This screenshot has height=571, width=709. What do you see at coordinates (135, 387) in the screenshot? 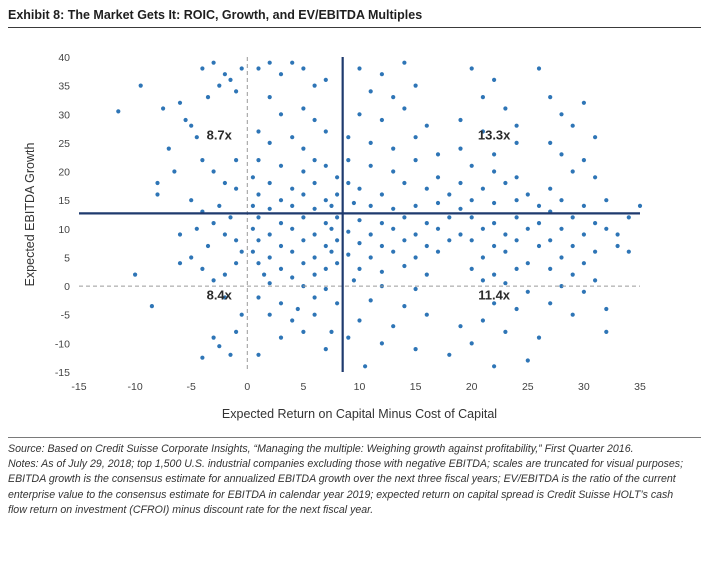
I see `x-tick-label: -10` at bounding box center [135, 387].